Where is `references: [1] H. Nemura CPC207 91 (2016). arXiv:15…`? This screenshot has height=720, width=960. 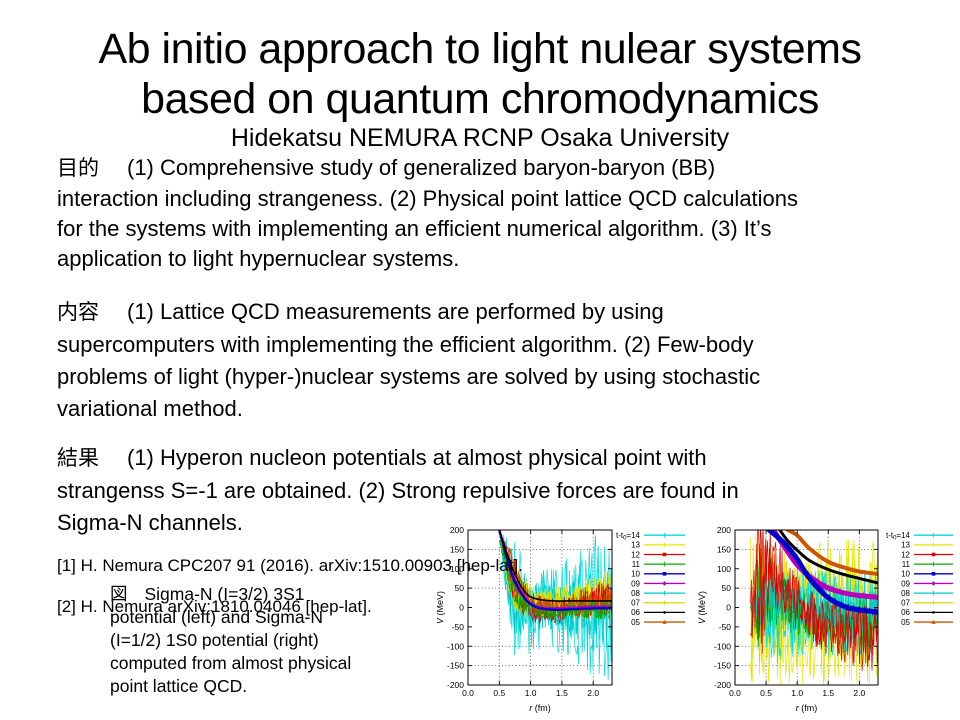 references: [1] H. Nemura CPC207 91 (2016). arXiv:15… is located at coordinates (290, 597).